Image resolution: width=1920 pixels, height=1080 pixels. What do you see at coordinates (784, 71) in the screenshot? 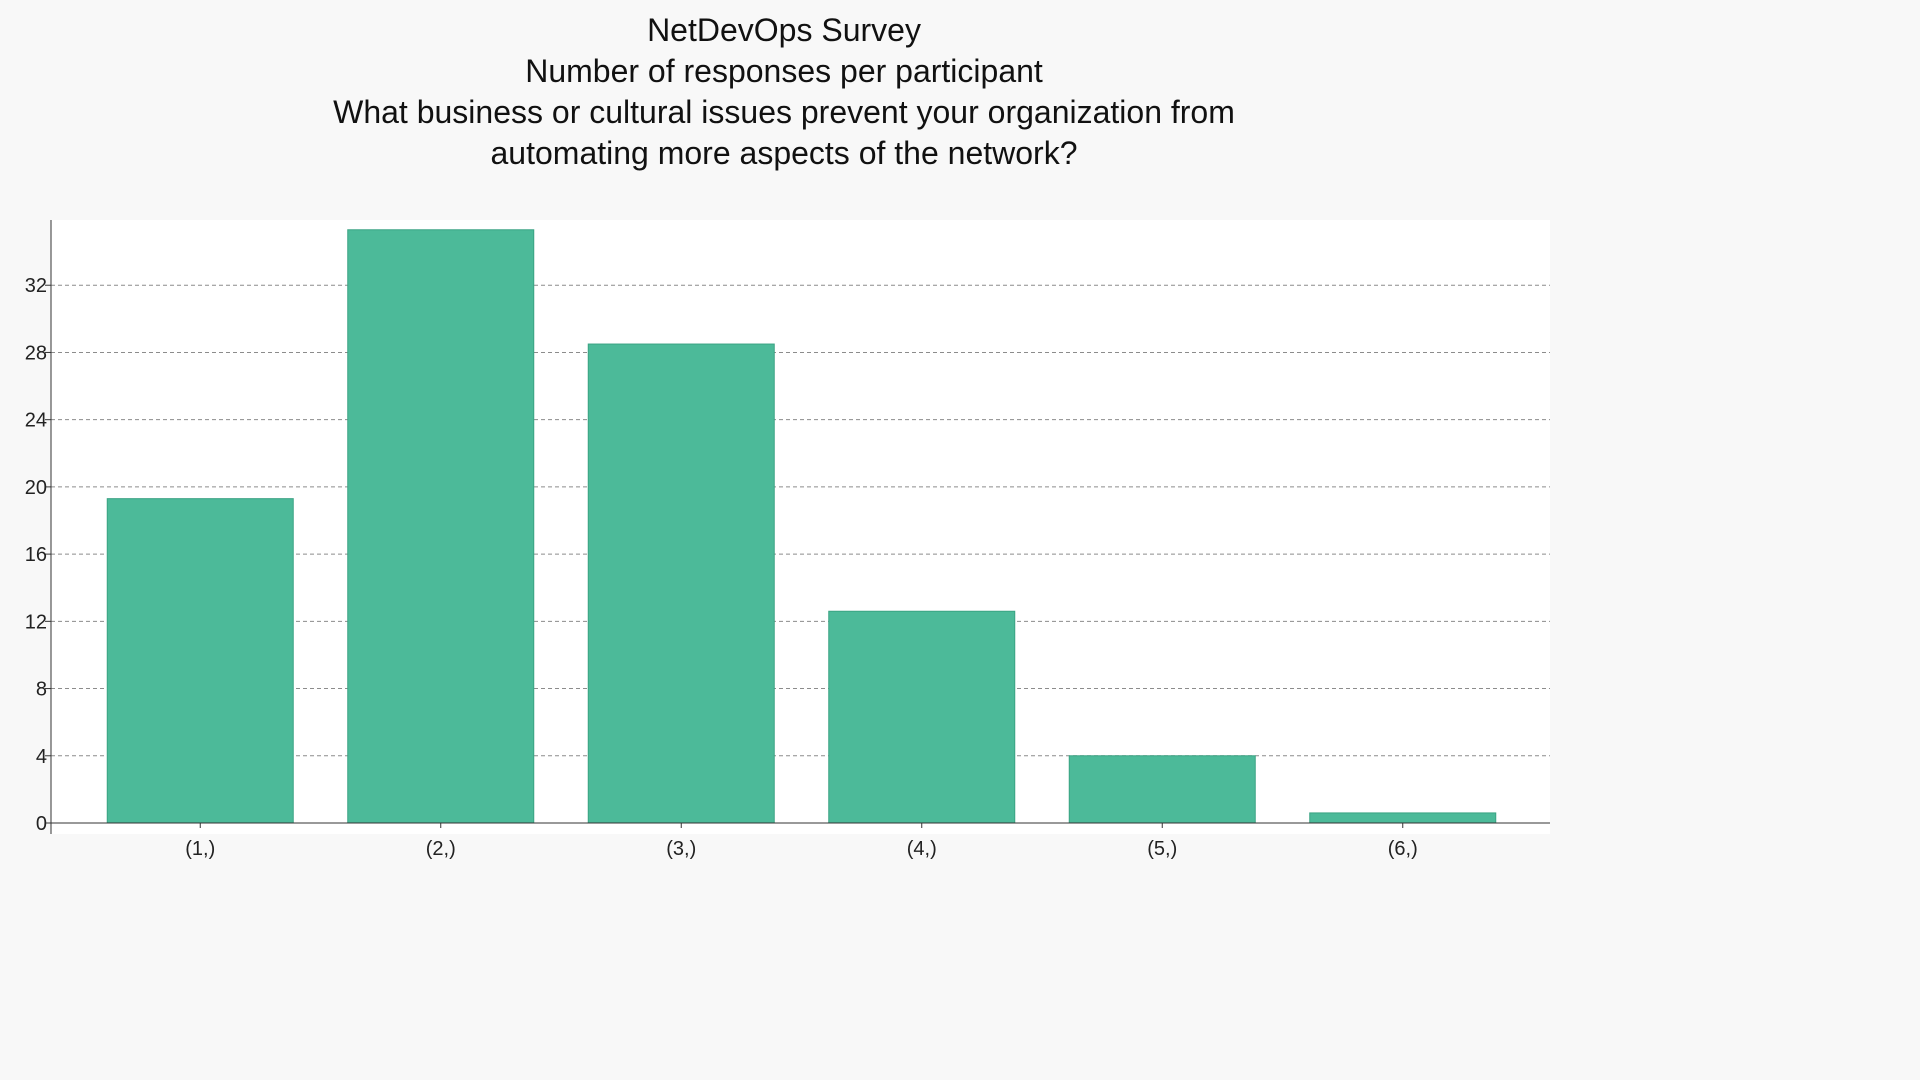
I see `chart-title-line-2: Number of responses per participant` at bounding box center [784, 71].